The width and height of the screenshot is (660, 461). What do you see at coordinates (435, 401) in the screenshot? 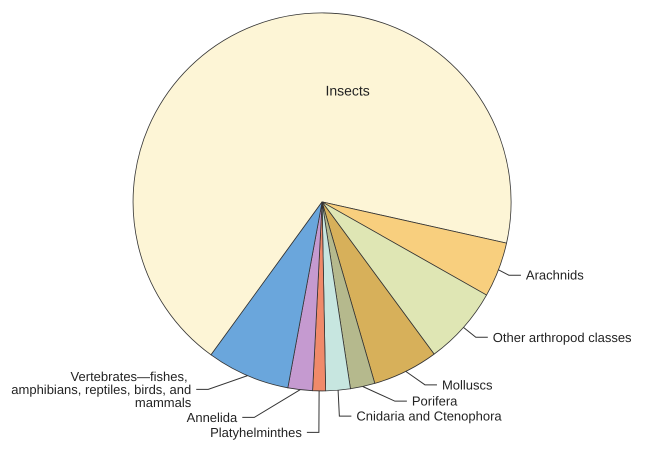
I see `slice-label: Porifera` at bounding box center [435, 401].